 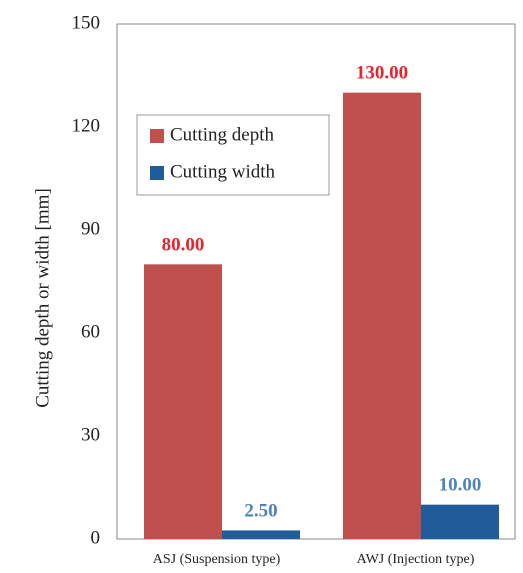 What do you see at coordinates (90, 331) in the screenshot?
I see `y-tick-label: 60` at bounding box center [90, 331].